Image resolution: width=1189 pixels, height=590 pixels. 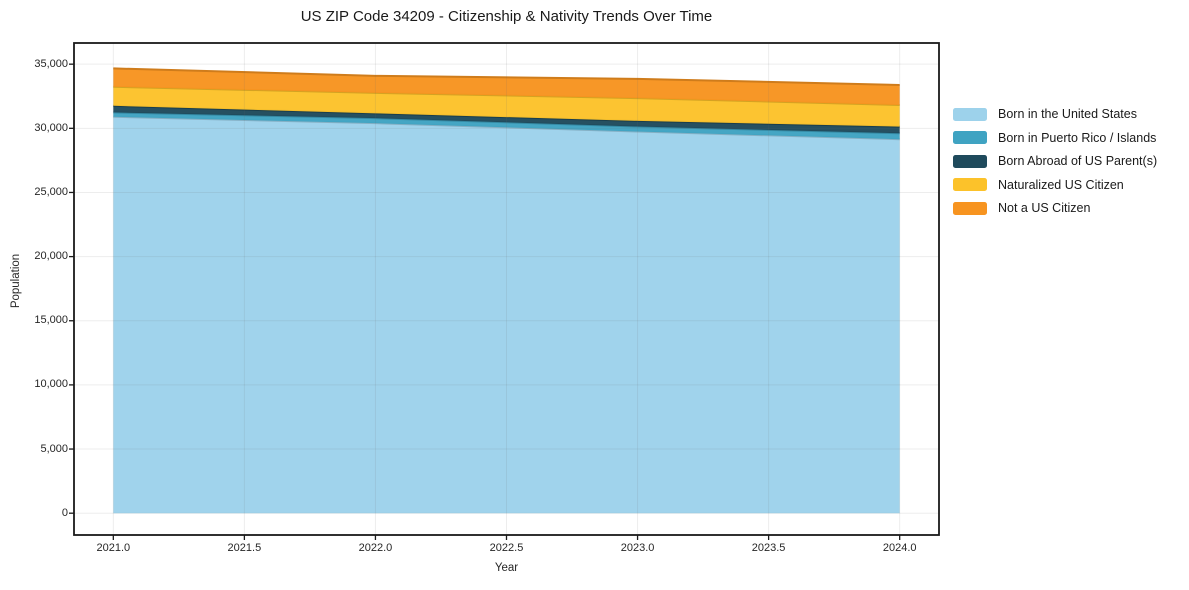 What do you see at coordinates (1067, 114) in the screenshot?
I see `legend-label: Born in the United States` at bounding box center [1067, 114].